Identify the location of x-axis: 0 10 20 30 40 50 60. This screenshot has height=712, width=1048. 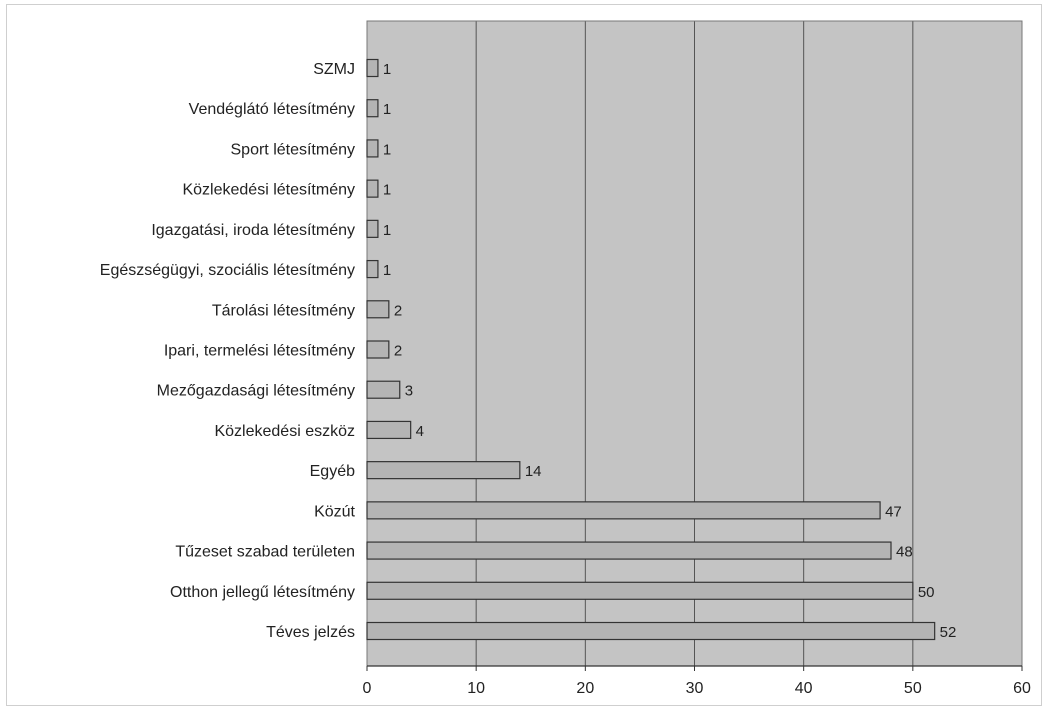
(697, 681).